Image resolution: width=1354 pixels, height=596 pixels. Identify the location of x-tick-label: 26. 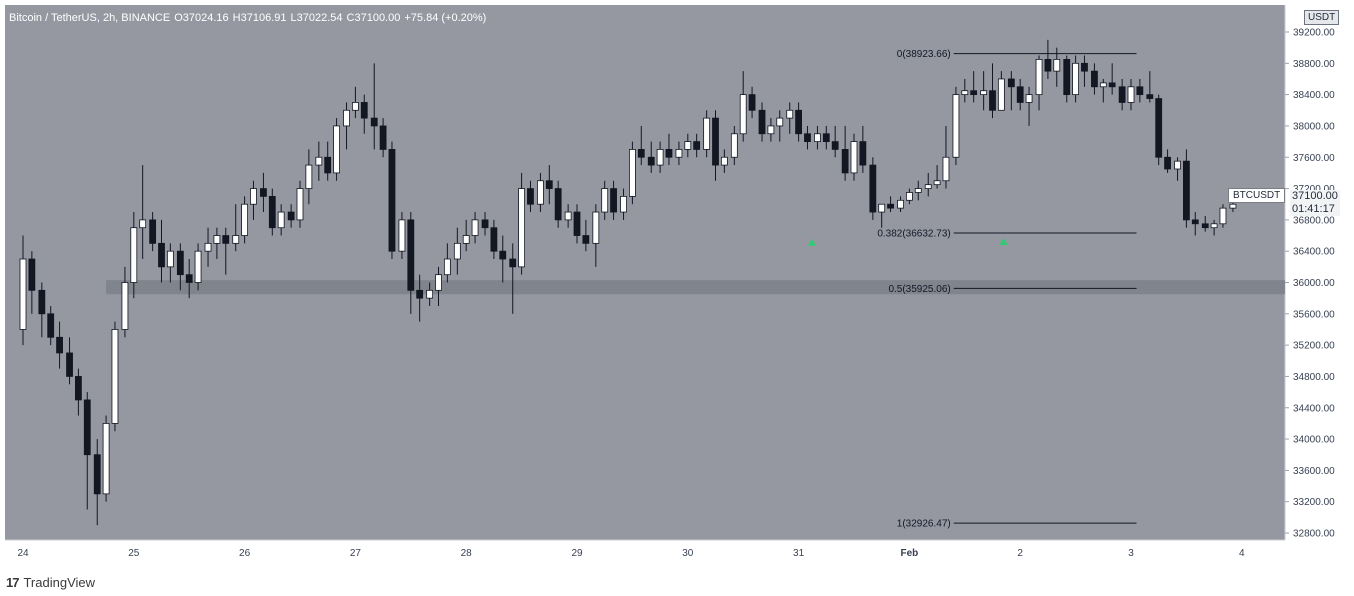
(245, 553).